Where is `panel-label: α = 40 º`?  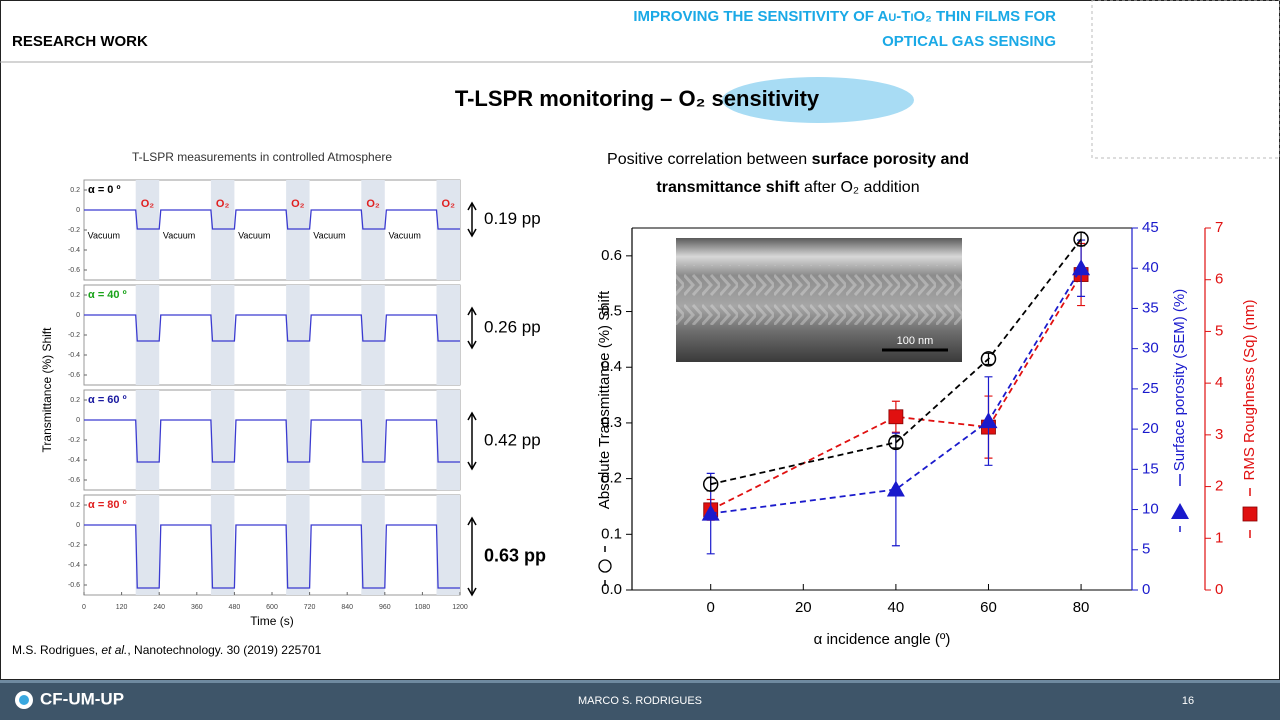
panel-label: α = 40 º is located at coordinates (107, 295).